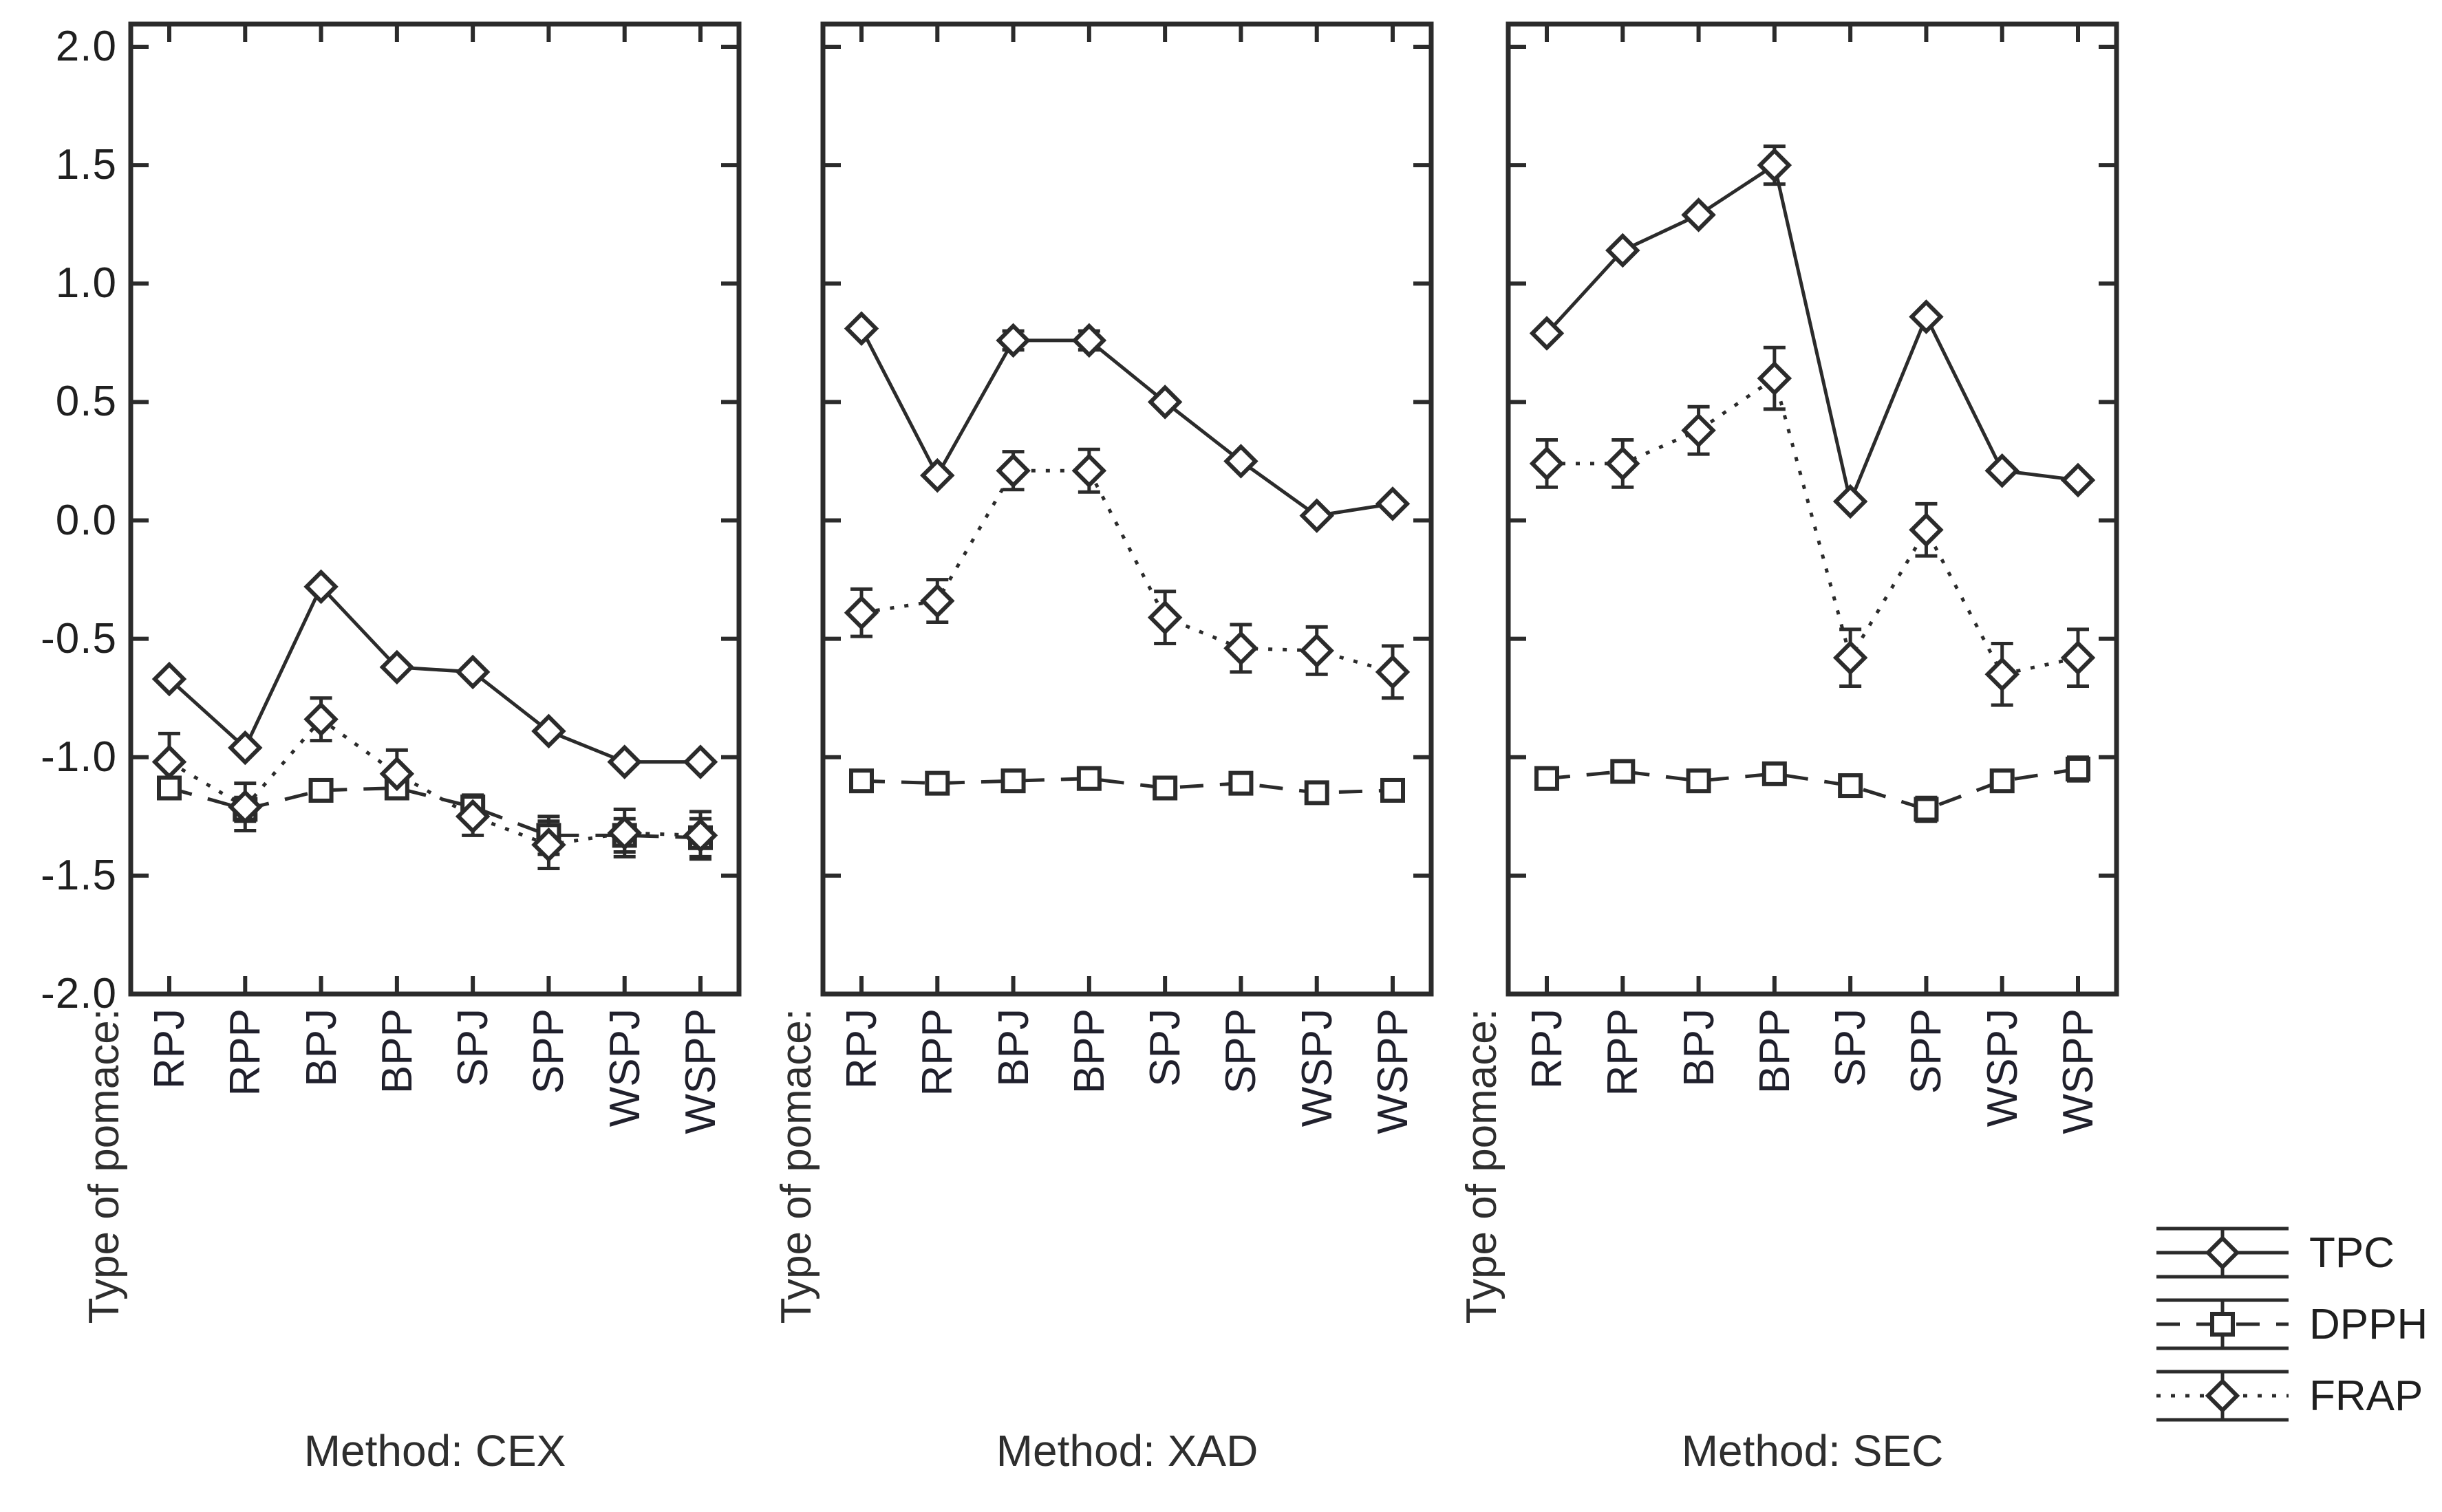 The height and width of the screenshot is (1512, 2442). What do you see at coordinates (86, 520) in the screenshot?
I see `y-tick-label: 0.0` at bounding box center [86, 520].